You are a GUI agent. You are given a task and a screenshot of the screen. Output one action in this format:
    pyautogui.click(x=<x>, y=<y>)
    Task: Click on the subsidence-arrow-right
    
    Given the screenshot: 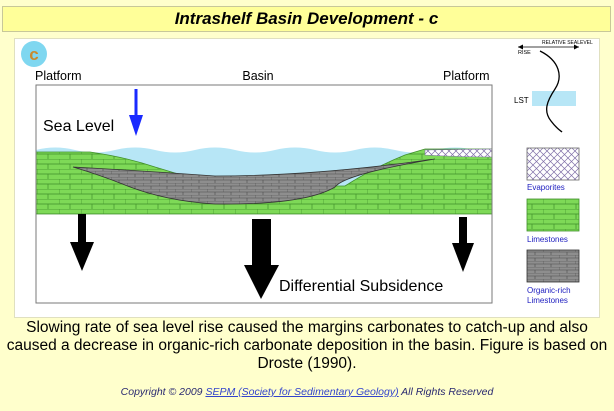 What is the action you would take?
    pyautogui.click(x=463, y=244)
    